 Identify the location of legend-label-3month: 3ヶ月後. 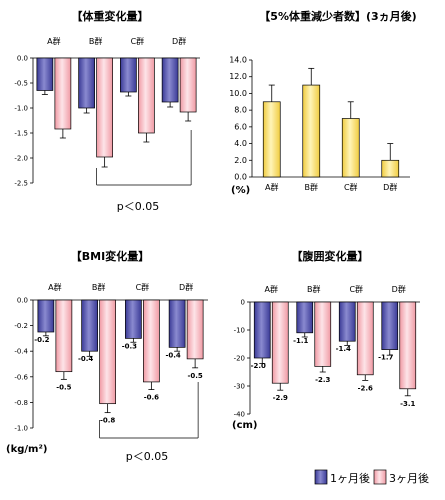
(409, 478).